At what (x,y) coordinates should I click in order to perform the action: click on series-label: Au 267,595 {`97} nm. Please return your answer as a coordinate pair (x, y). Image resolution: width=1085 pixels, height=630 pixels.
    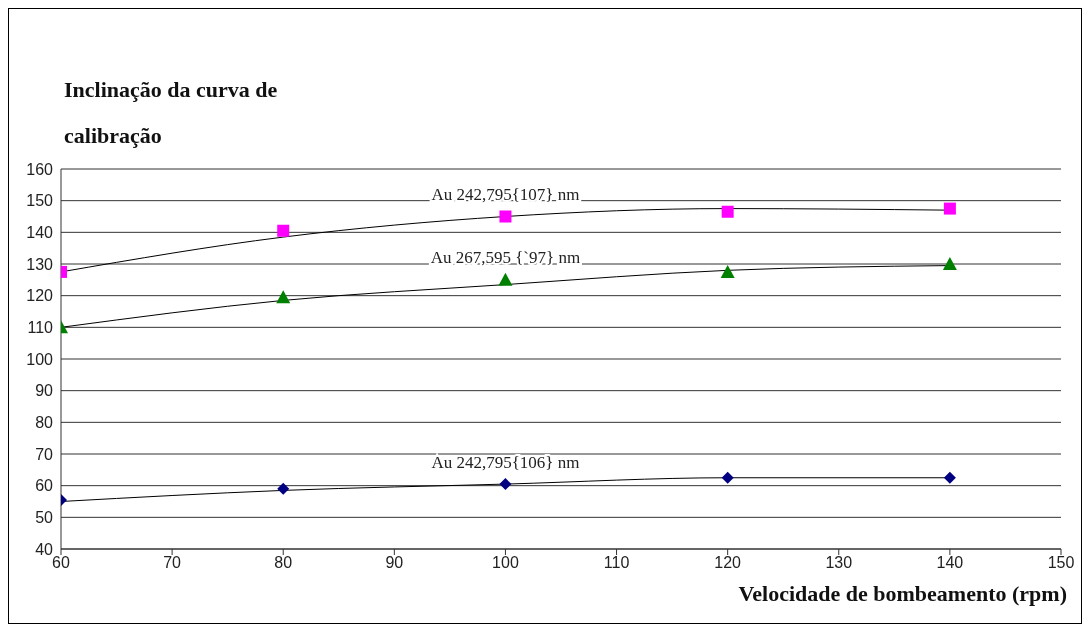
    Looking at the image, I should click on (505, 258).